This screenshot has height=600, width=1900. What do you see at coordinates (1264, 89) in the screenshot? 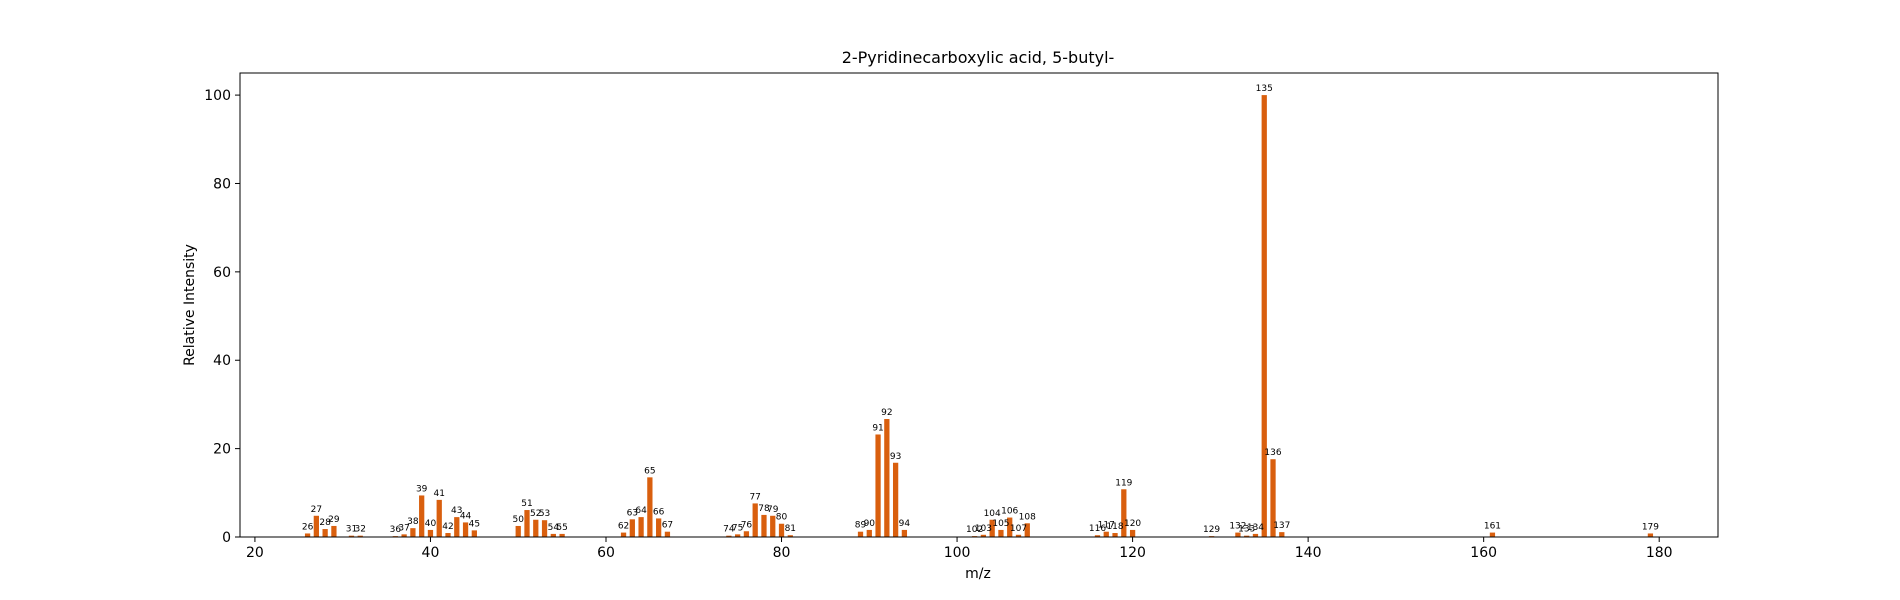
I see `peak-label-135: 135` at bounding box center [1264, 89].